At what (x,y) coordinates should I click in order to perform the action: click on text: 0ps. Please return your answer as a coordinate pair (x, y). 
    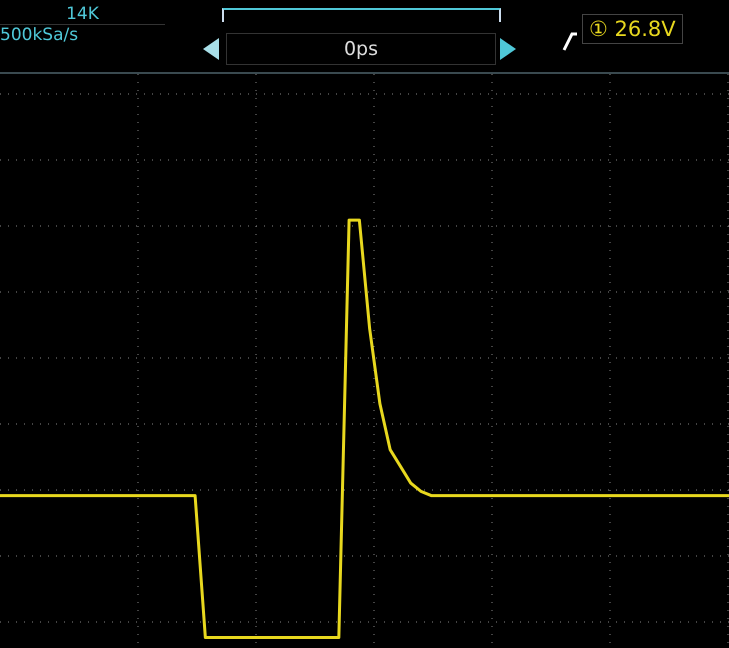
    Looking at the image, I should click on (361, 49).